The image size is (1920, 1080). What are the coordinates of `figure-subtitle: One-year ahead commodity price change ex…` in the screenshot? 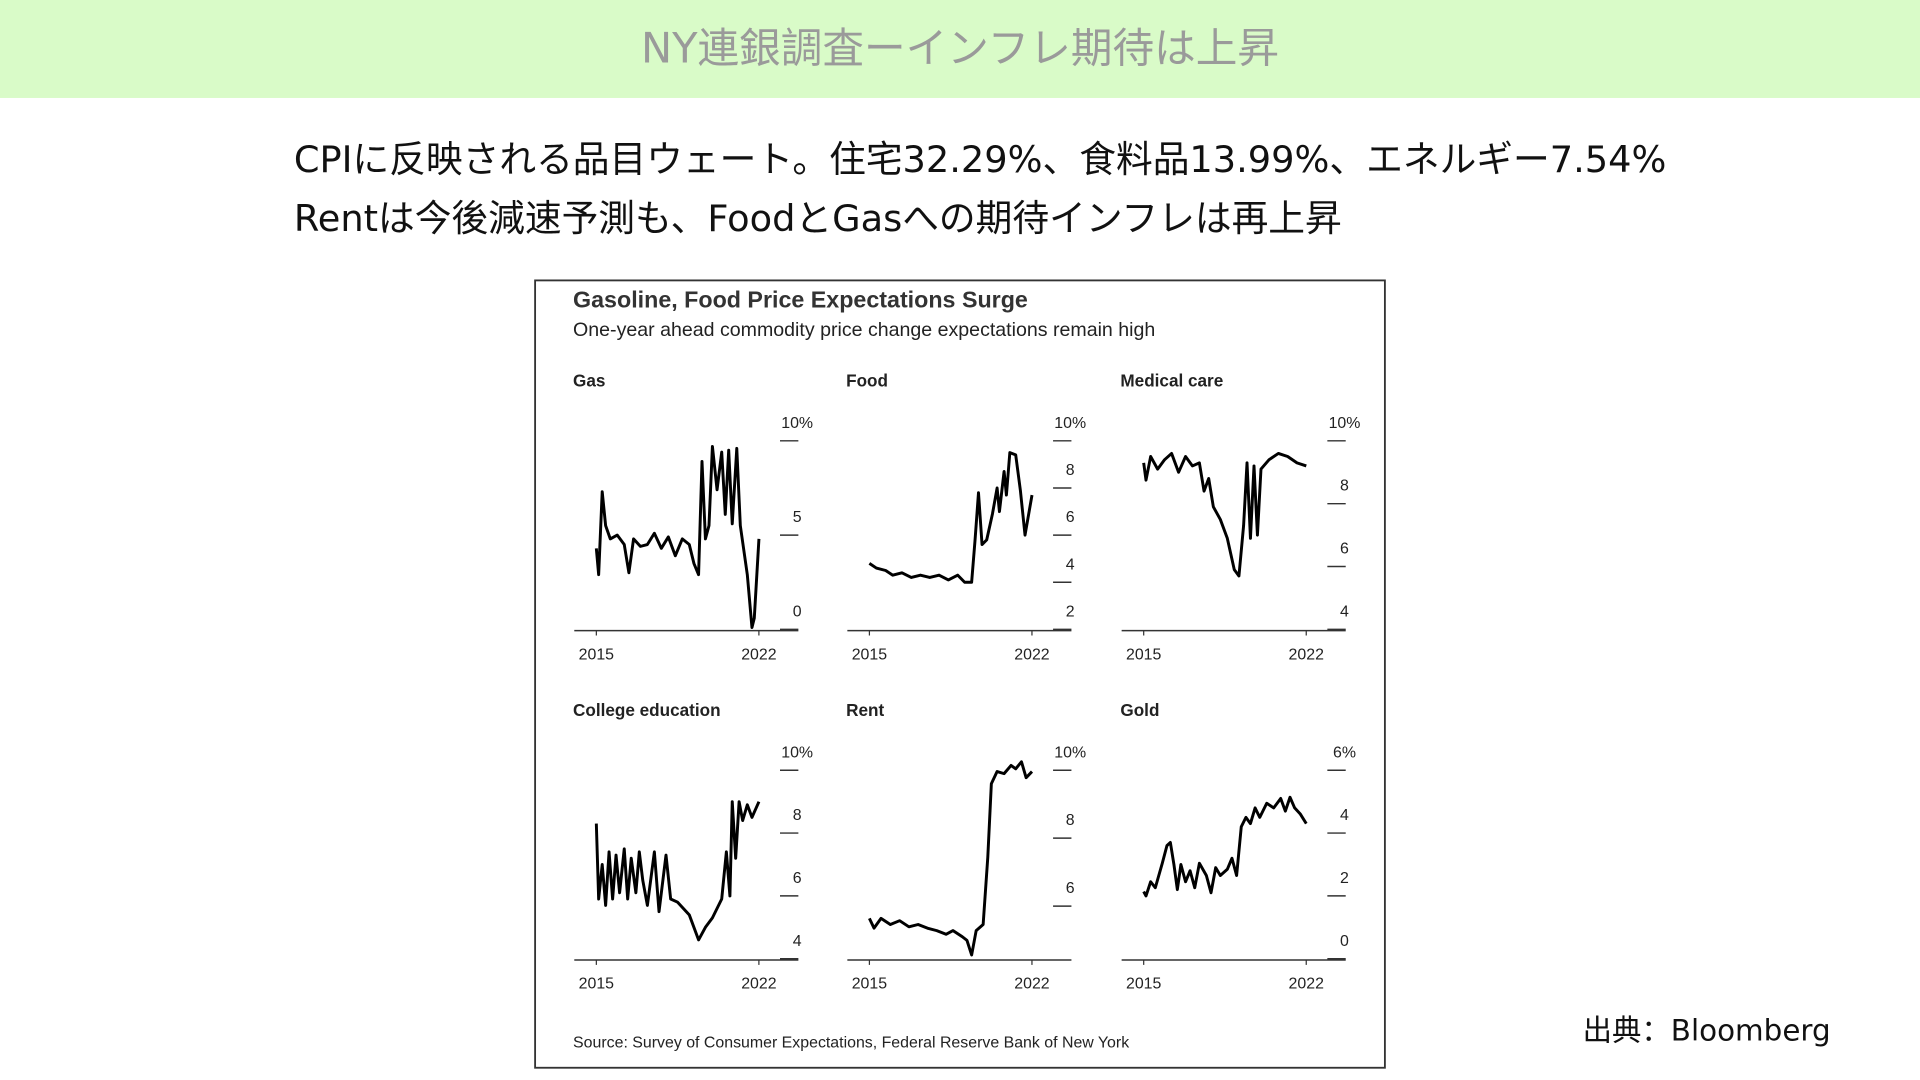 It's located at (864, 330).